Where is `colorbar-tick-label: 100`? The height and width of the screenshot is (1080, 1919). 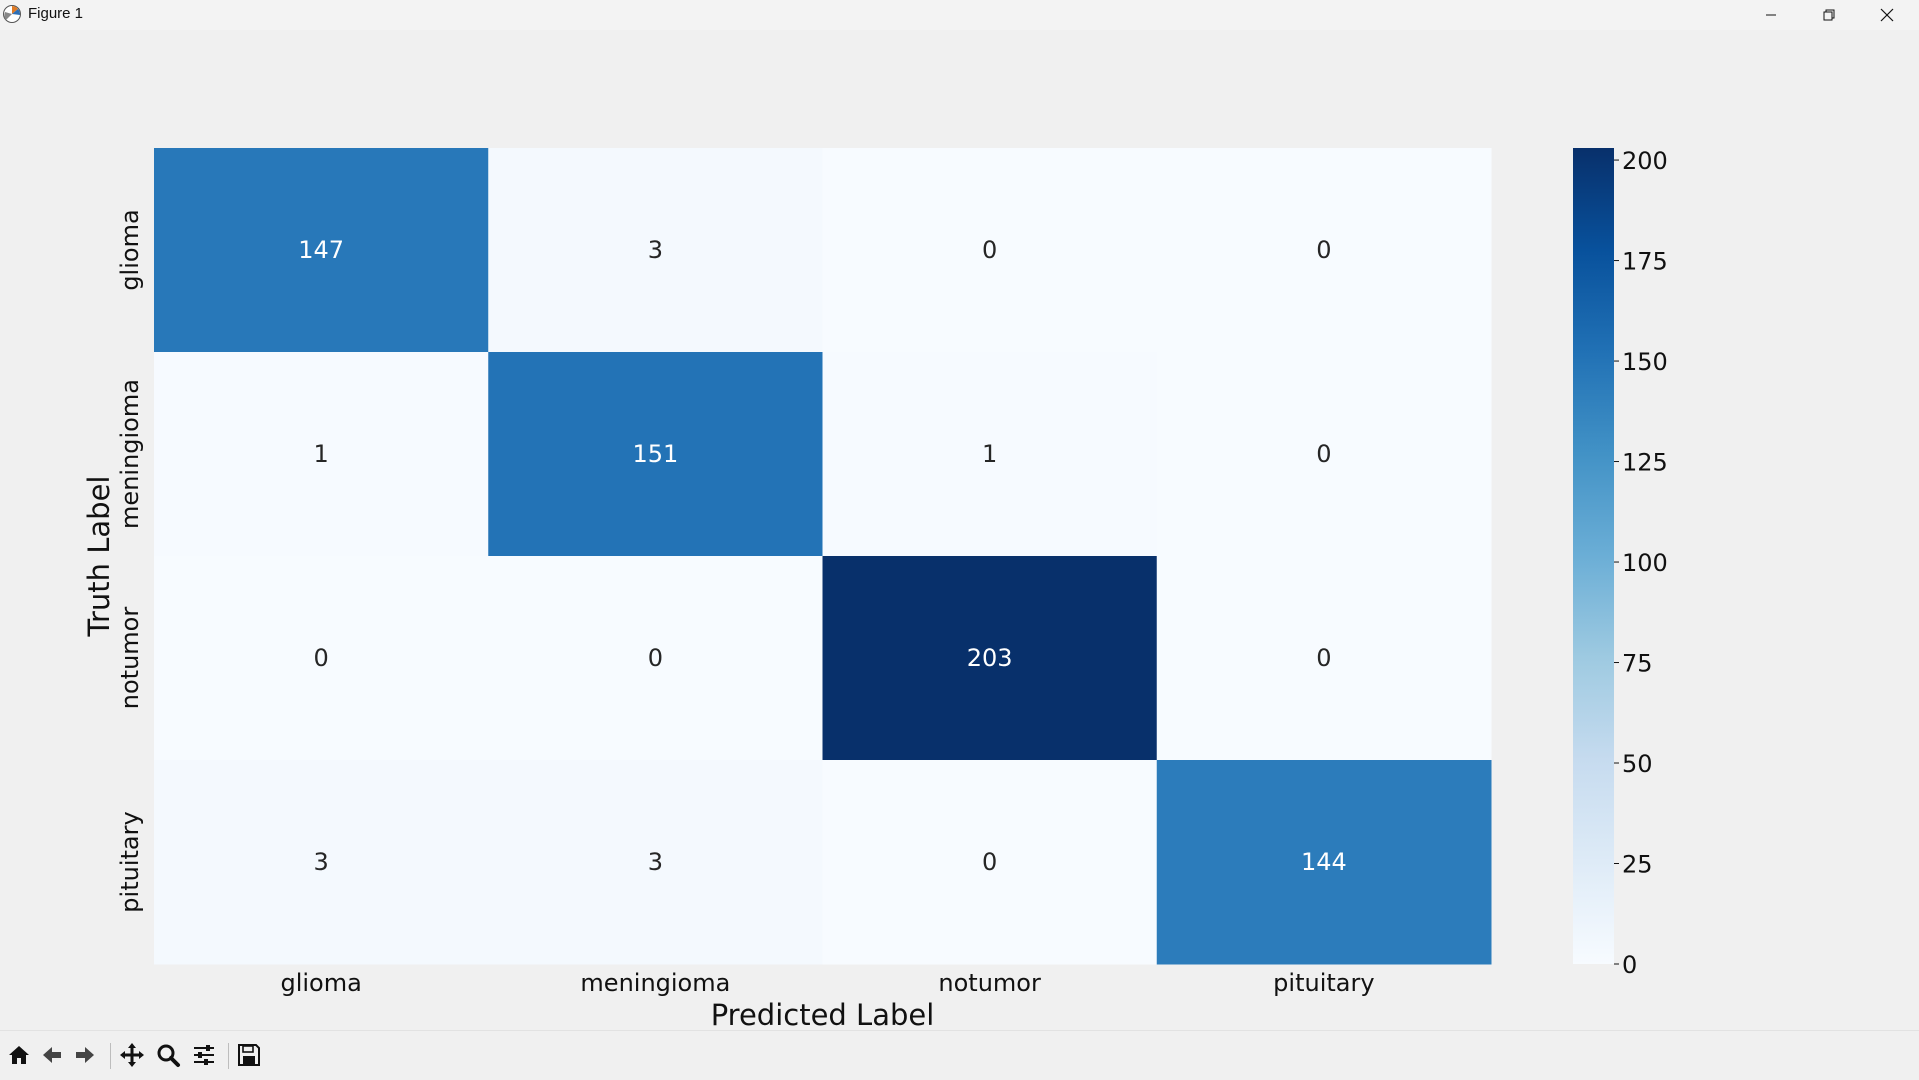 colorbar-tick-label: 100 is located at coordinates (1645, 563).